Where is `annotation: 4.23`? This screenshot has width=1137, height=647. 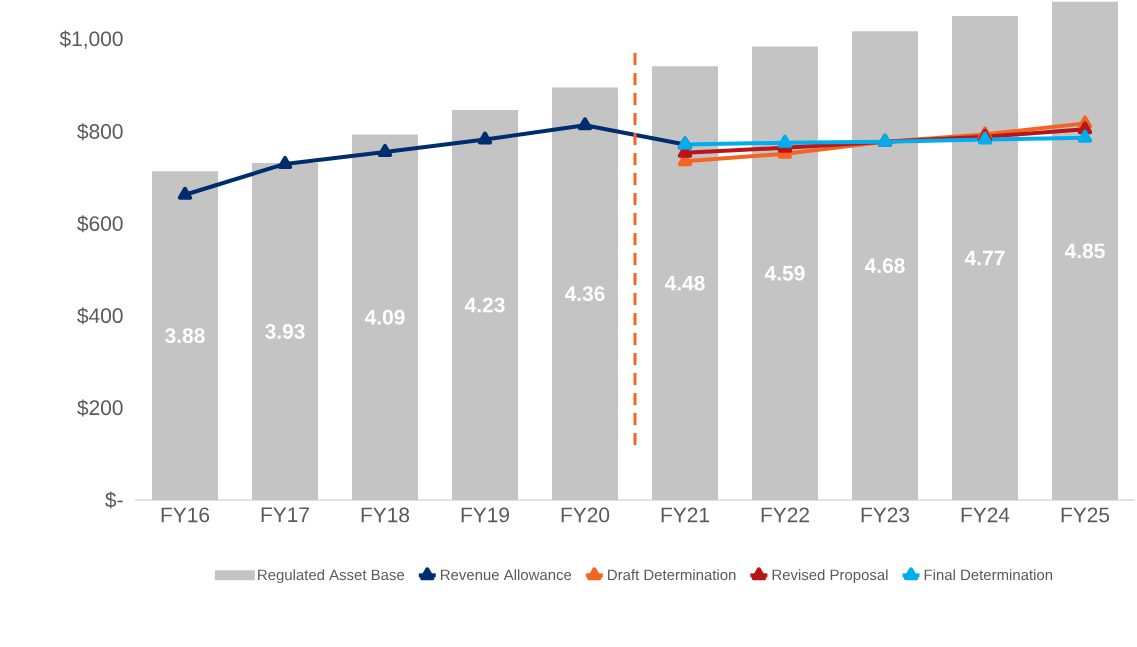
annotation: 4.23 is located at coordinates (484, 305).